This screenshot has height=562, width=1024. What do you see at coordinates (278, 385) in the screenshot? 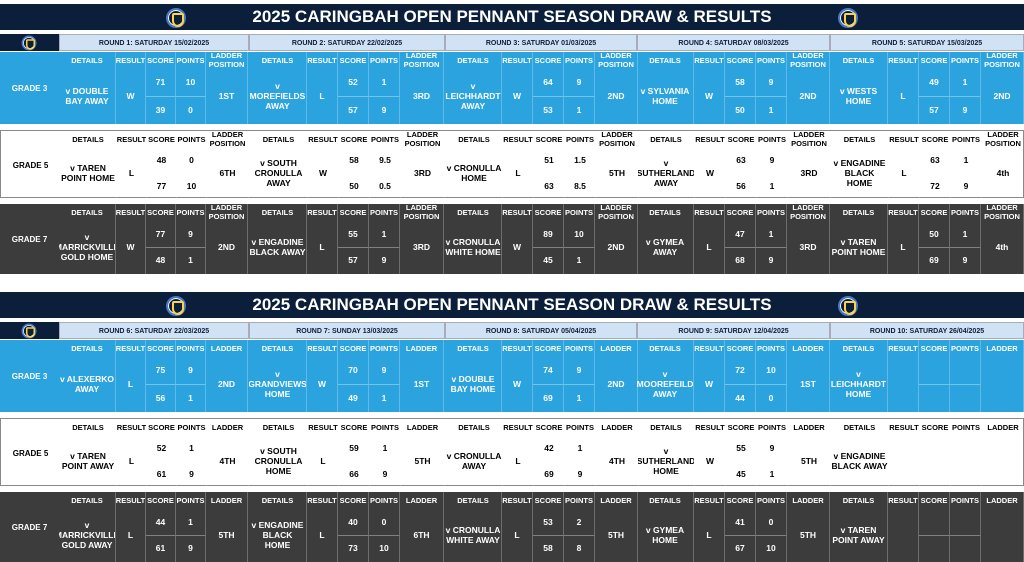
I see `fixture-details: v GRANDVIEWS HOME` at bounding box center [278, 385].